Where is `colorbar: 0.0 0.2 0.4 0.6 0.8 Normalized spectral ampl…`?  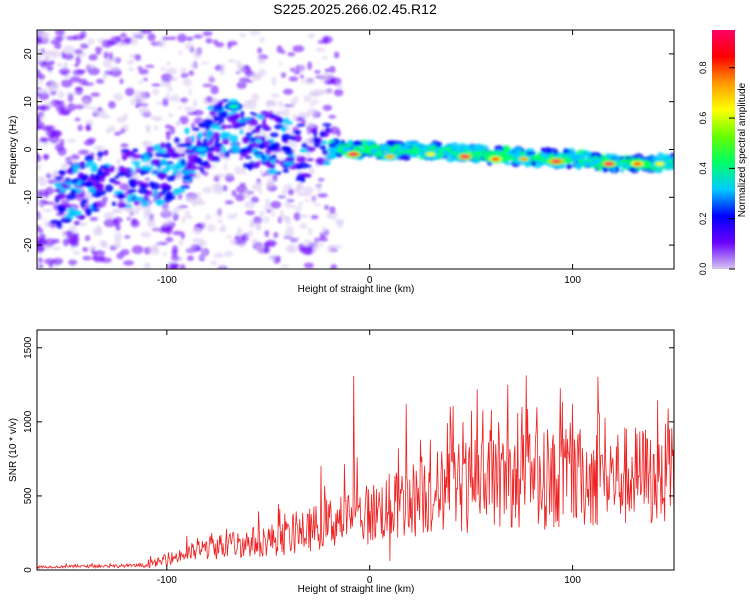 colorbar: 0.0 0.2 0.4 0.6 0.8 Normalized spectral ampl… is located at coordinates (723, 152).